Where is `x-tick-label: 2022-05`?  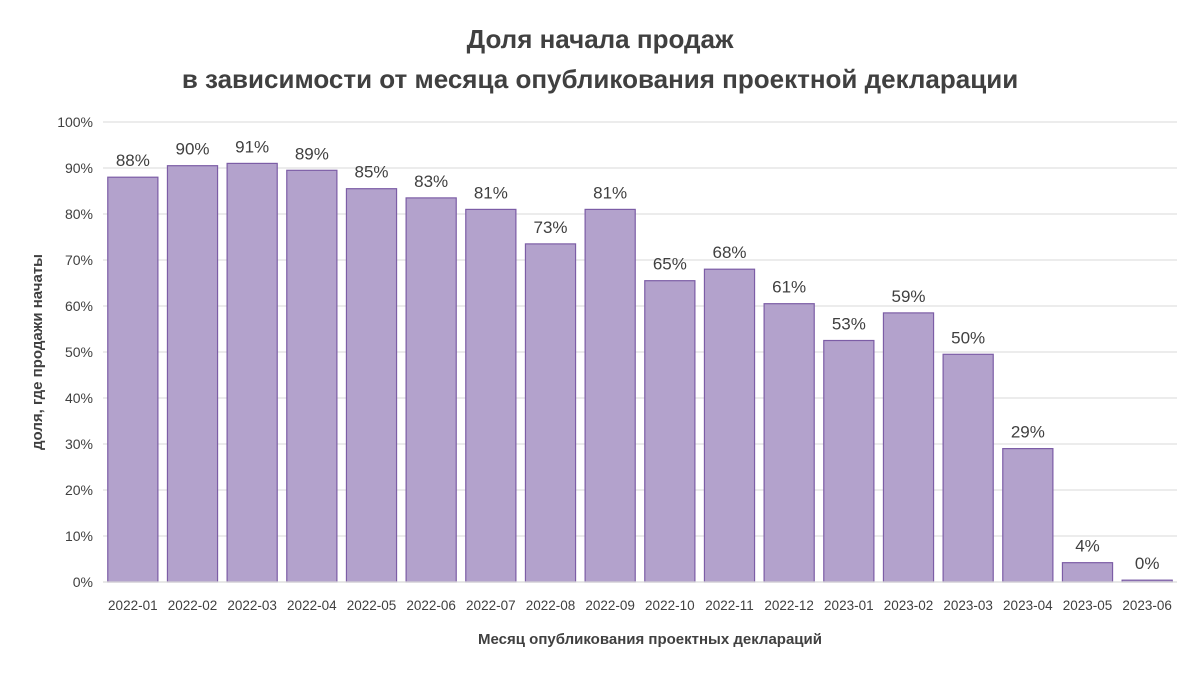 x-tick-label: 2022-05 is located at coordinates (372, 605).